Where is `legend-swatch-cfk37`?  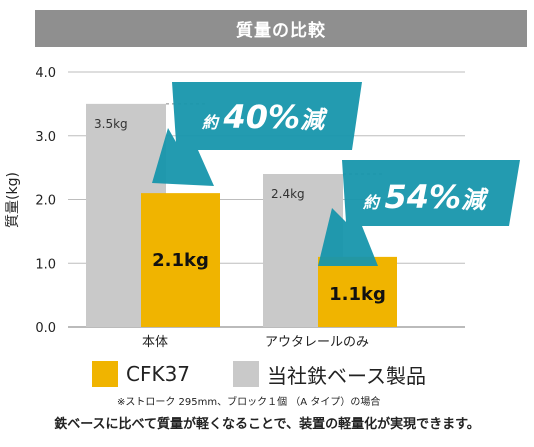 legend-swatch-cfk37 is located at coordinates (105, 374).